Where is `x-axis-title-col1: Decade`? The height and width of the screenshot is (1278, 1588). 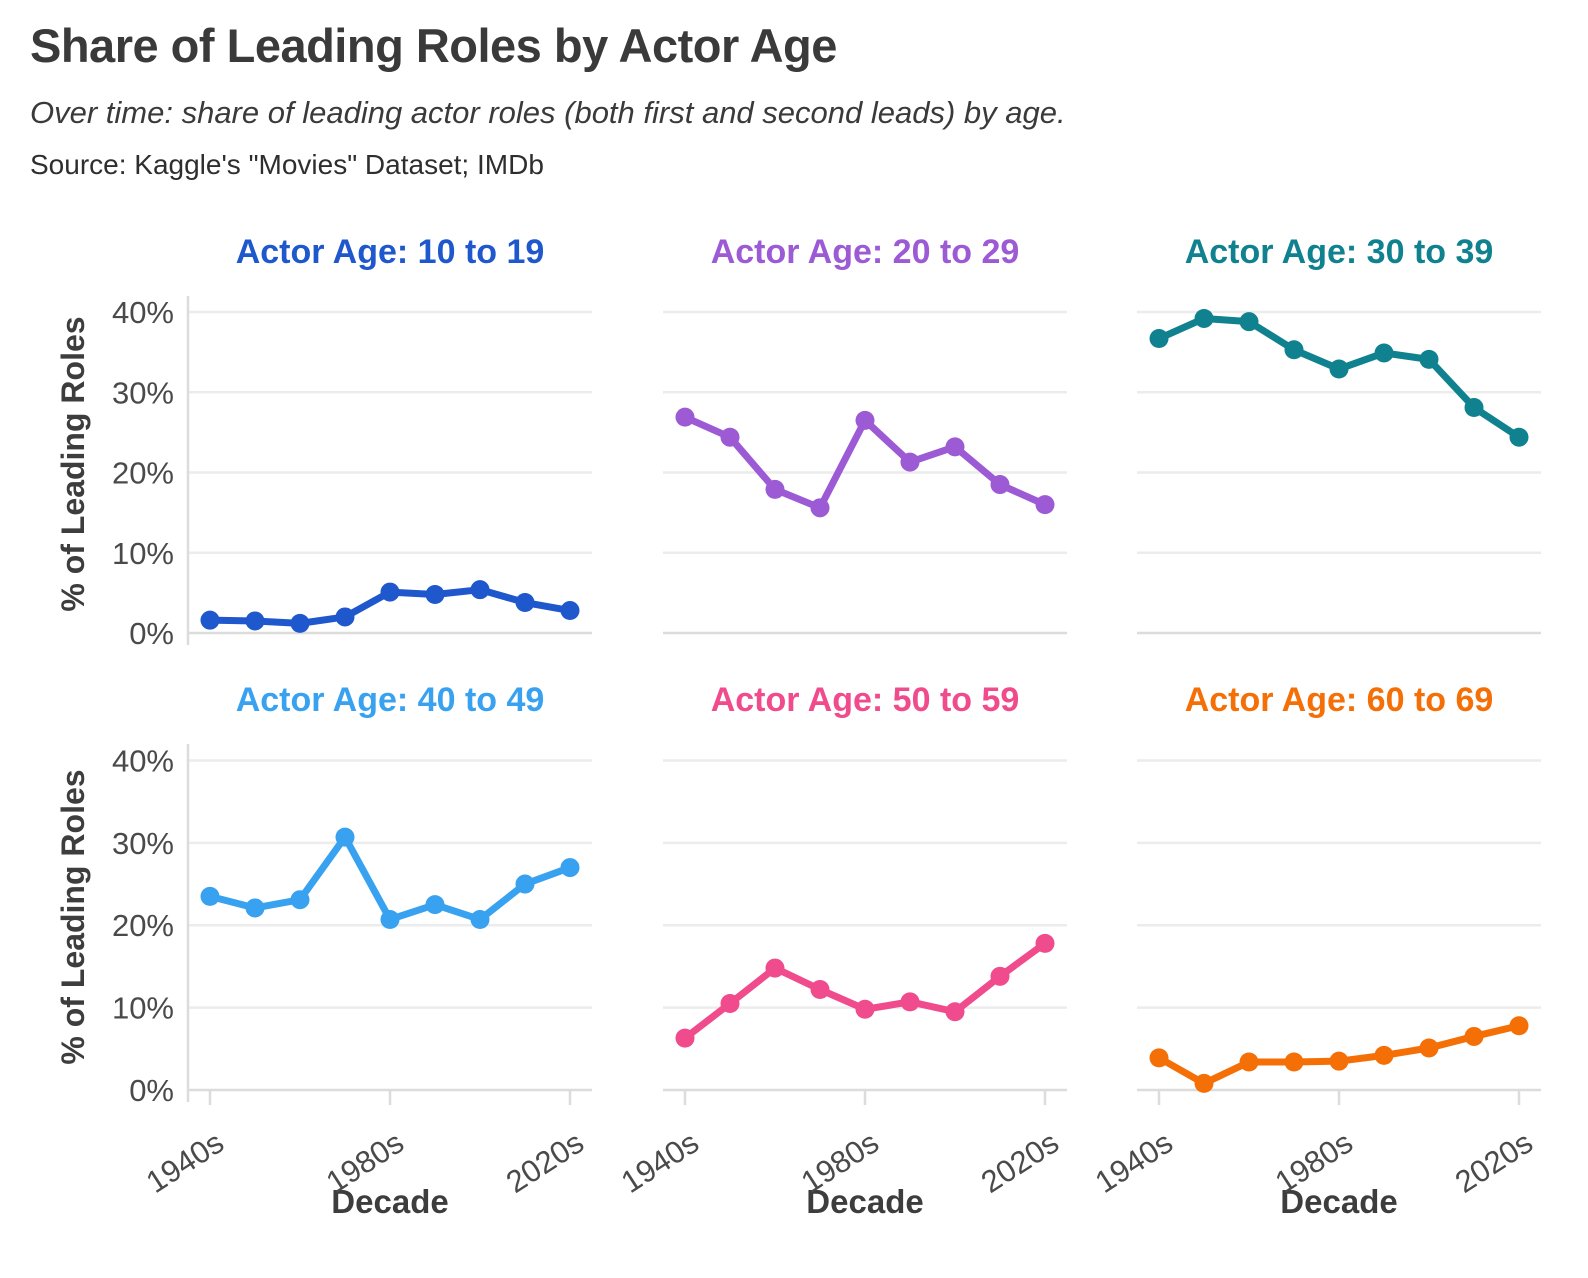
x-axis-title-col1: Decade is located at coordinates (390, 1201).